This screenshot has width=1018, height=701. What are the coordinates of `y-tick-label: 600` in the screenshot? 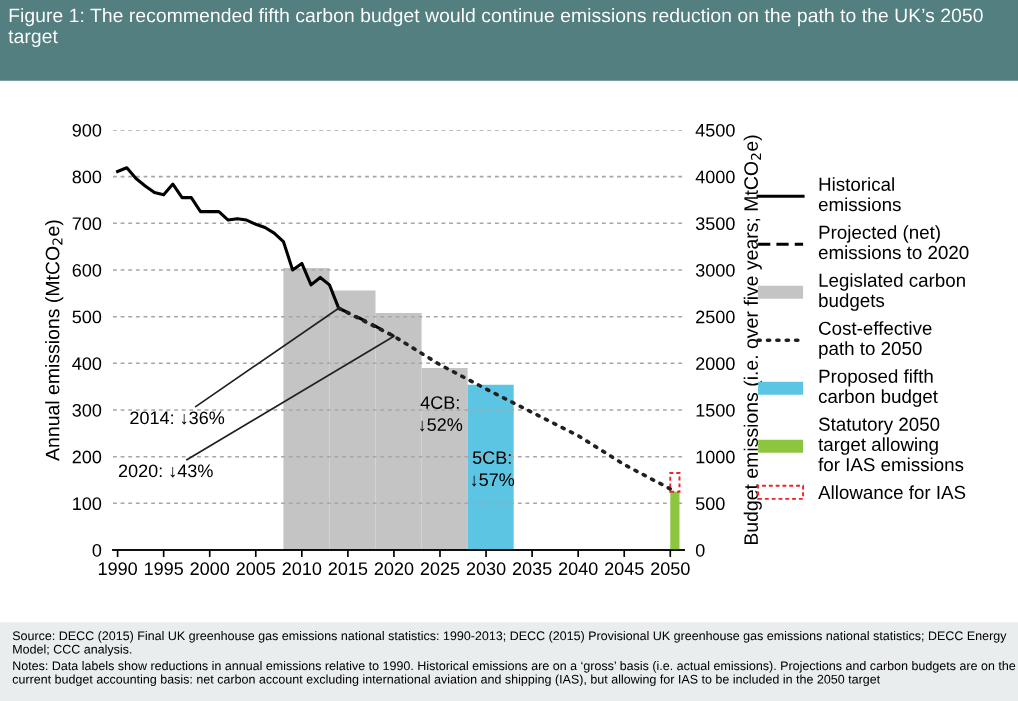 It's located at (87, 270).